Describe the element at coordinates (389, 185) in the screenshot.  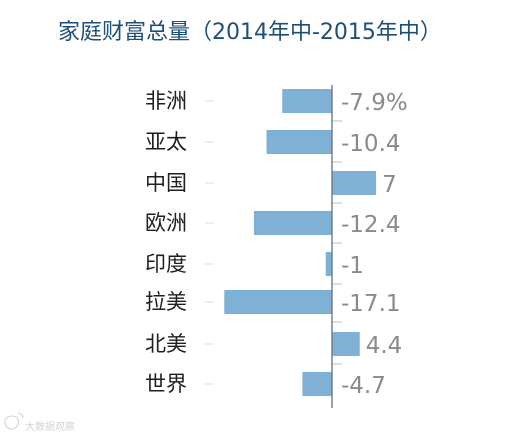
I see `data-label: 7` at that location.